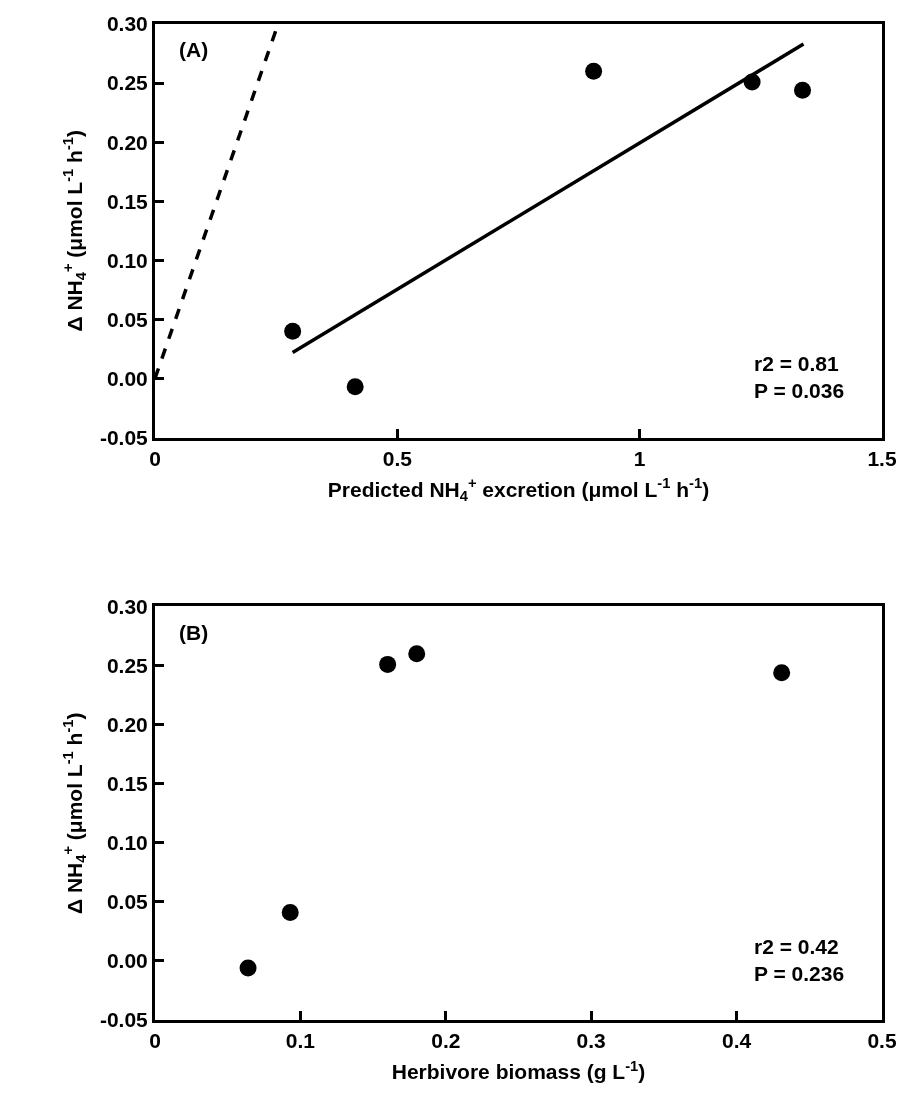 This screenshot has width=912, height=1114. What do you see at coordinates (737, 1041) in the screenshot?
I see `x-tick-label: 0.4` at bounding box center [737, 1041].